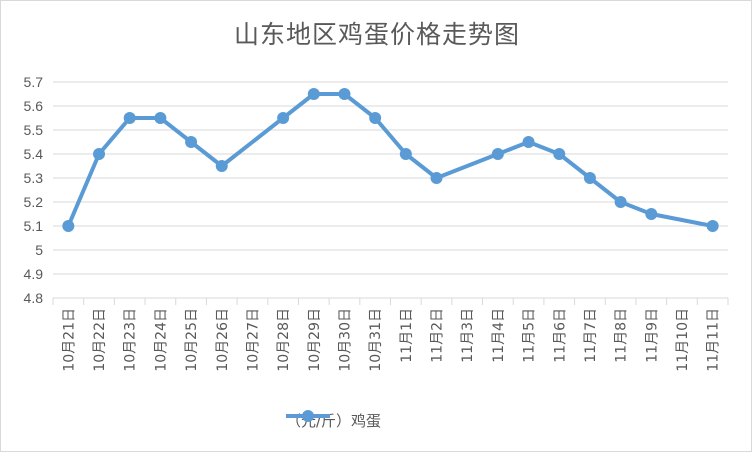  Describe the element at coordinates (333, 420) in the screenshot. I see `legend: （元/斤）鸡蛋` at that location.